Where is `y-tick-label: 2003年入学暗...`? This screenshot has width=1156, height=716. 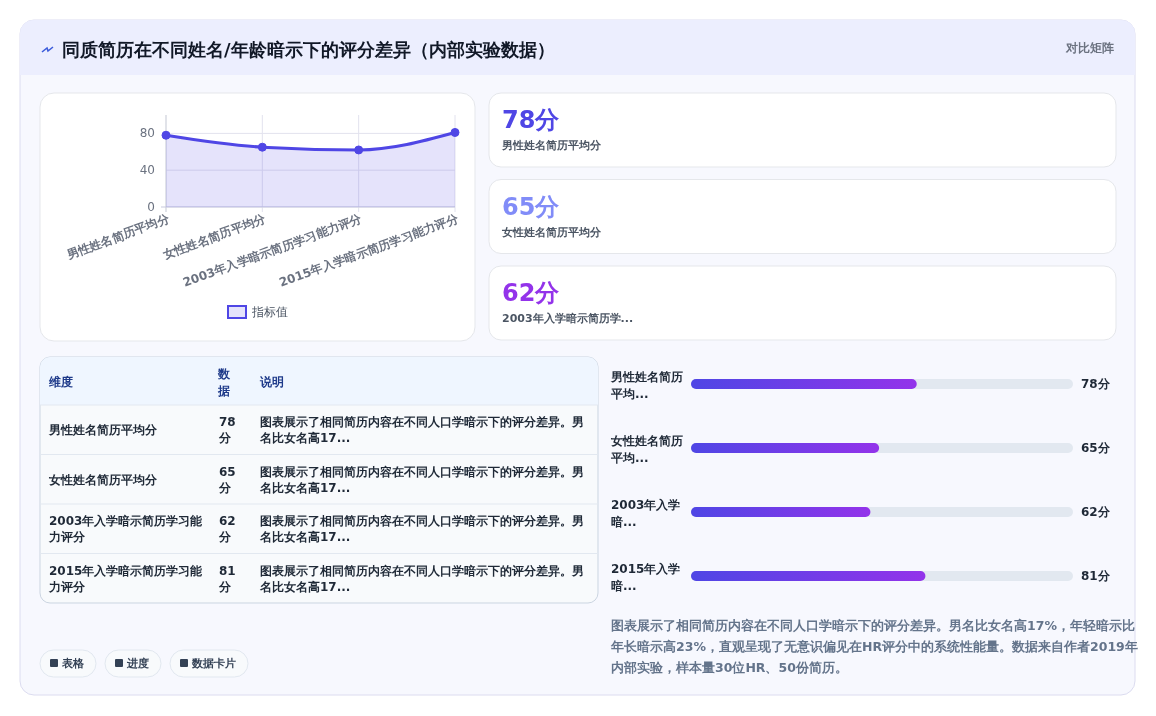
y-tick-label: 2003年入学暗... is located at coordinates (646, 513).